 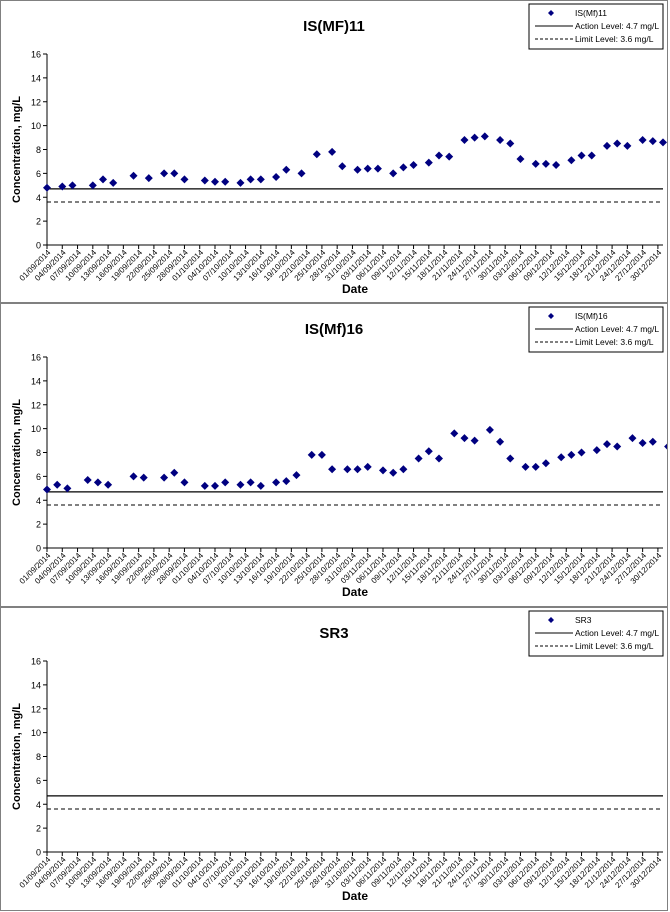 What do you see at coordinates (333, 633) in the screenshot?
I see `chart-title: SR3` at bounding box center [333, 633].